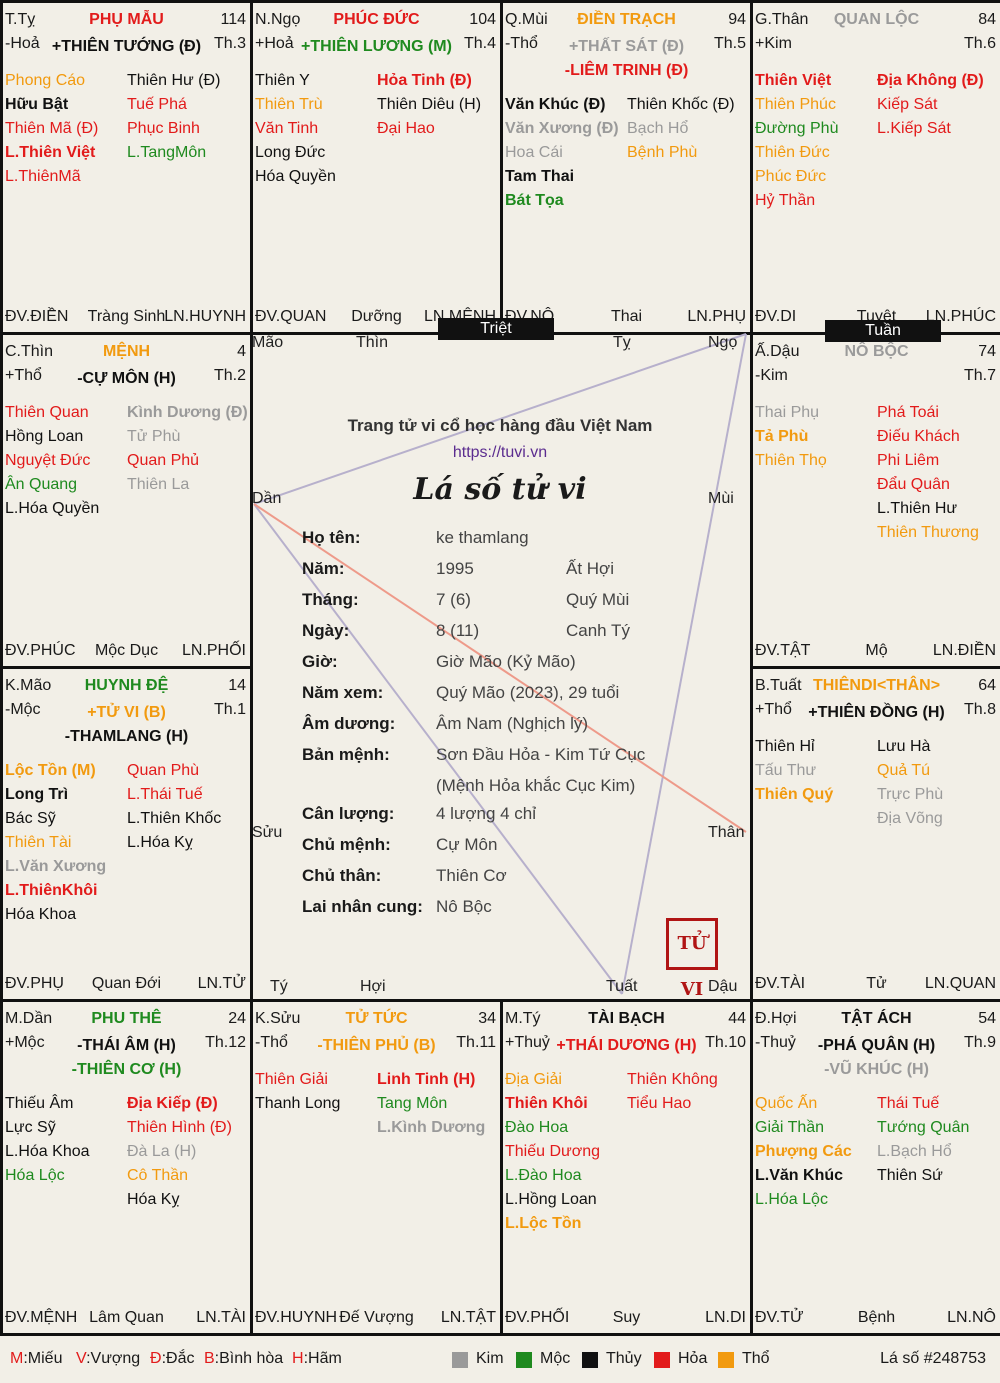 The width and height of the screenshot is (1000, 1383). I want to click on palace-name: QUAN LỘC, so click(876, 19).